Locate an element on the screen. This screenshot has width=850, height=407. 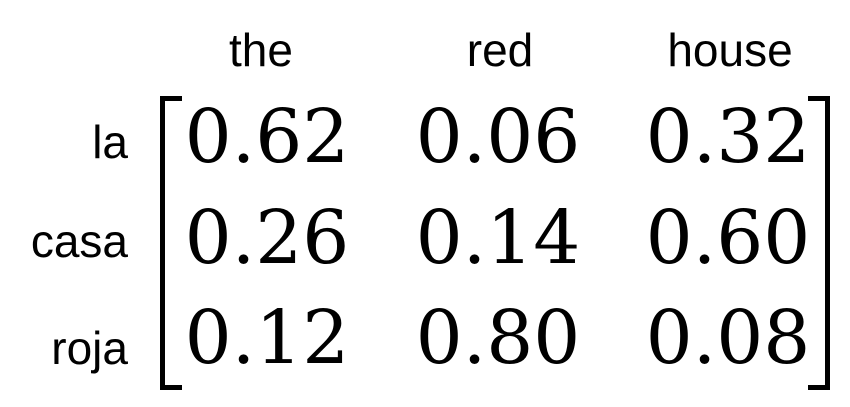
column-header-red: red is located at coordinates (500, 50).